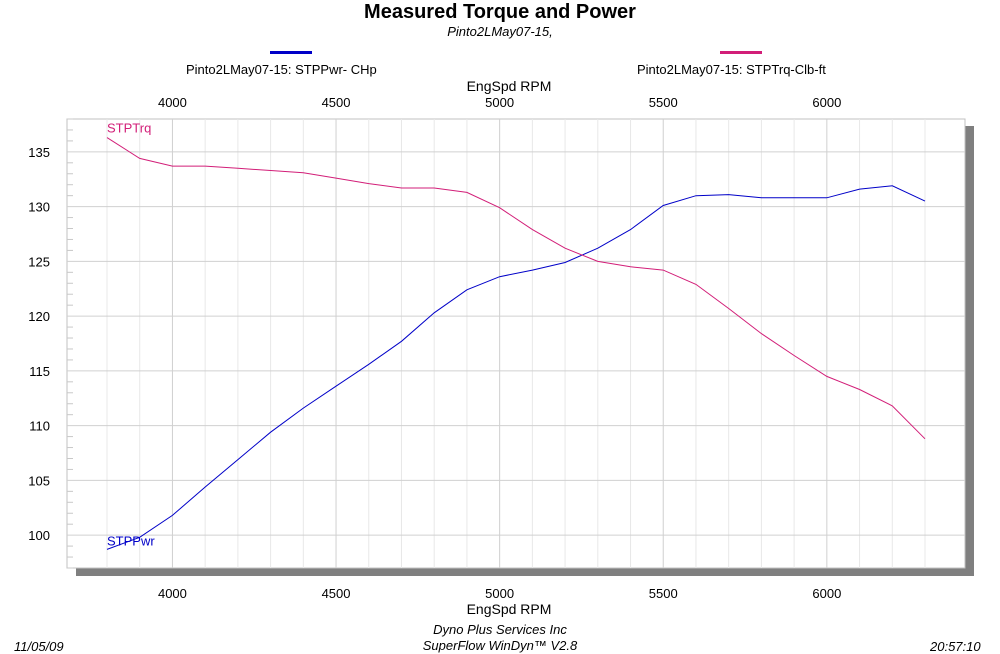 This screenshot has height=654, width=1000. Describe the element at coordinates (39, 480) in the screenshot. I see `y-tick-label: 105` at that location.